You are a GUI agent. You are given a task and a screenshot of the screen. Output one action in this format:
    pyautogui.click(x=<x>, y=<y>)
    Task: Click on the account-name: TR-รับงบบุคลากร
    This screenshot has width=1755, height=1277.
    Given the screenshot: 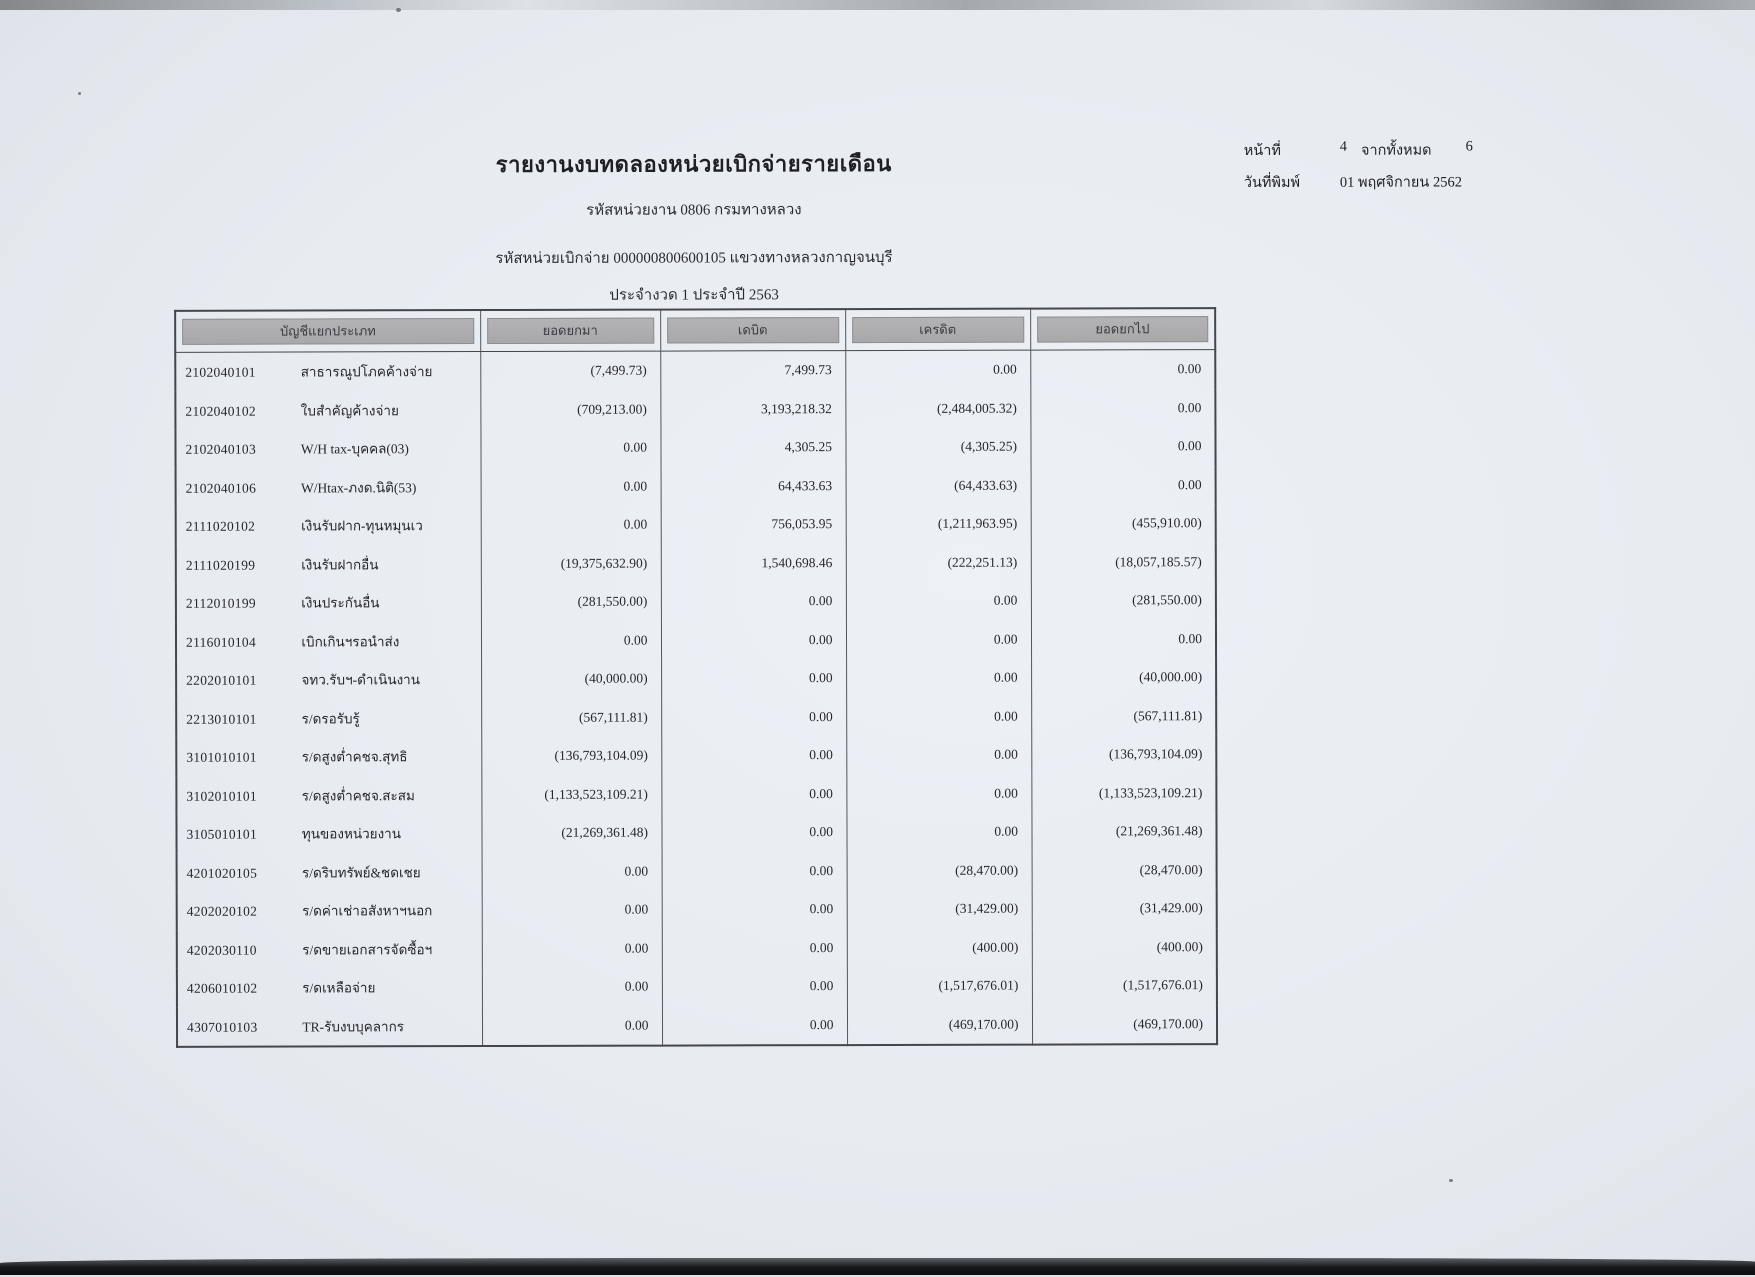 What is the action you would take?
    pyautogui.click(x=353, y=1026)
    